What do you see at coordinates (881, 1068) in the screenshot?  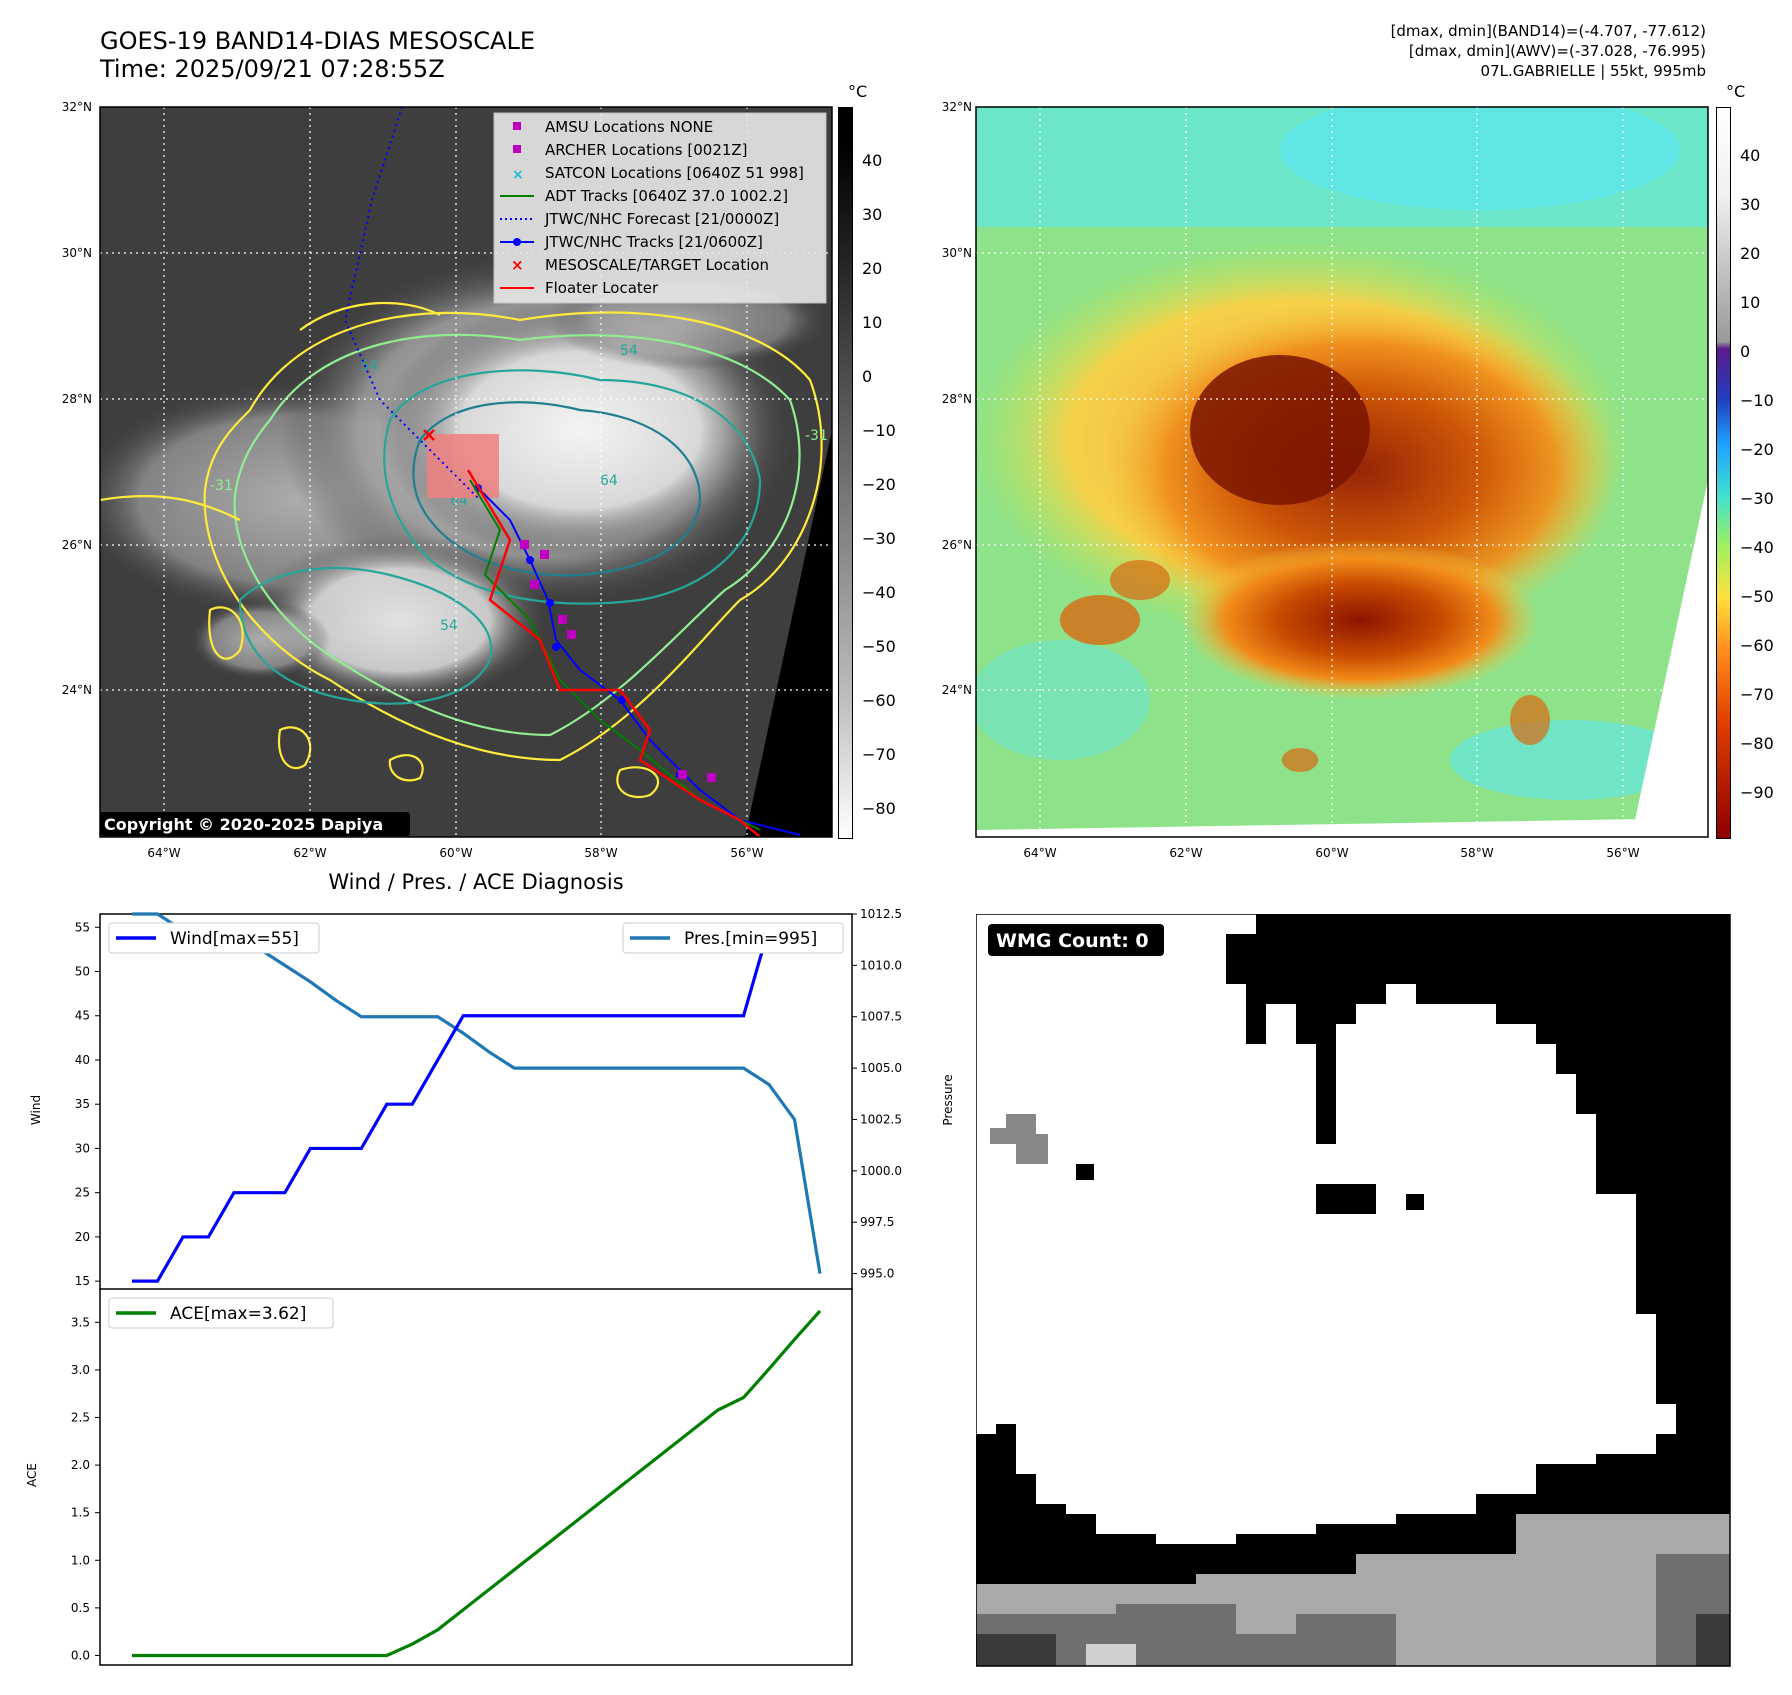 I see `pres-tick-label: 1005.0` at bounding box center [881, 1068].